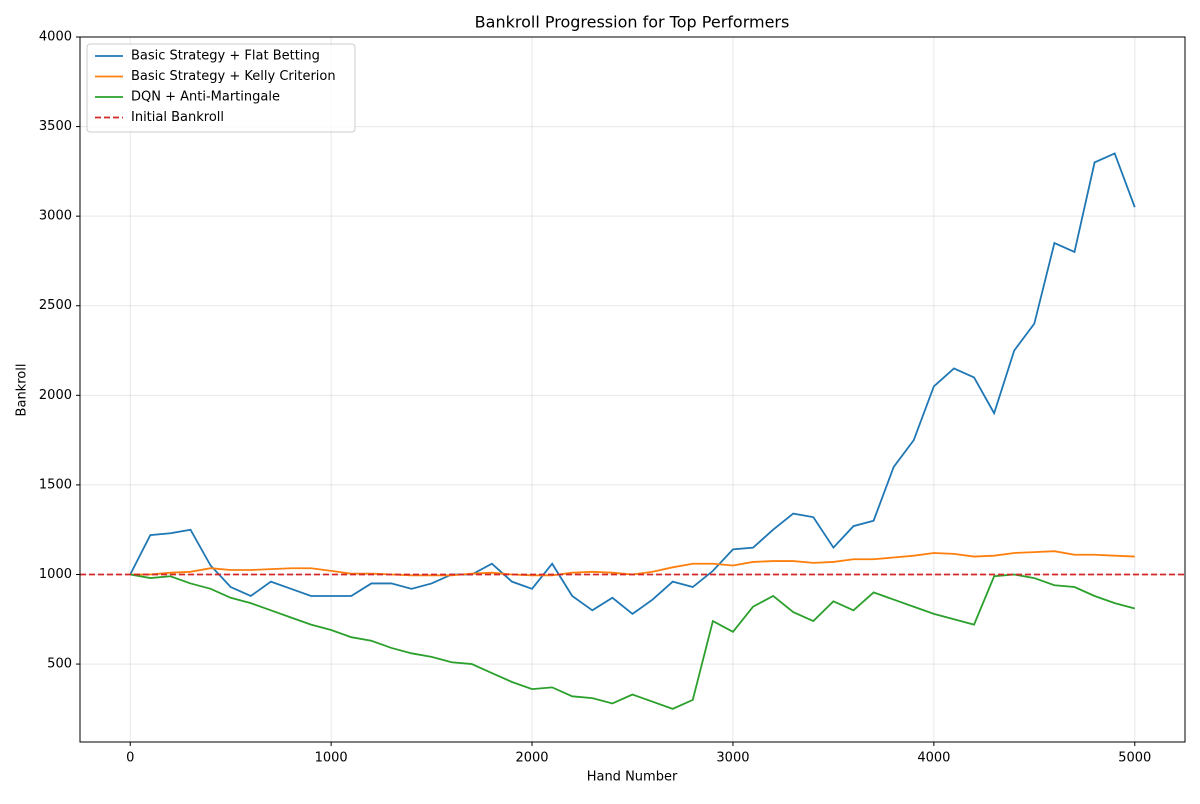 The height and width of the screenshot is (804, 1200). What do you see at coordinates (177, 117) in the screenshot?
I see `legend-label: Initial Bankroll` at bounding box center [177, 117].